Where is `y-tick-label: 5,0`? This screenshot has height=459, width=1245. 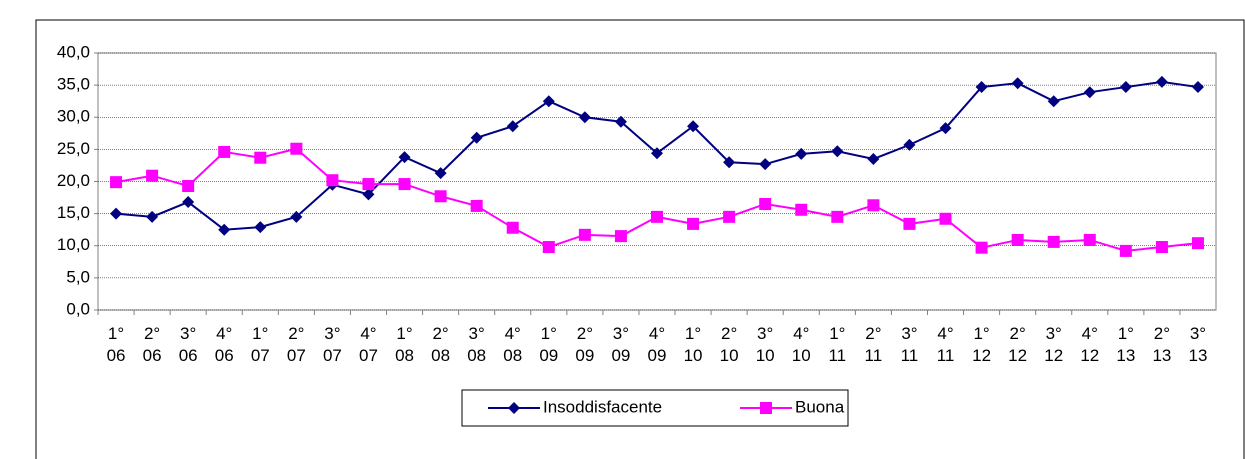 y-tick-label: 5,0 is located at coordinates (78, 276).